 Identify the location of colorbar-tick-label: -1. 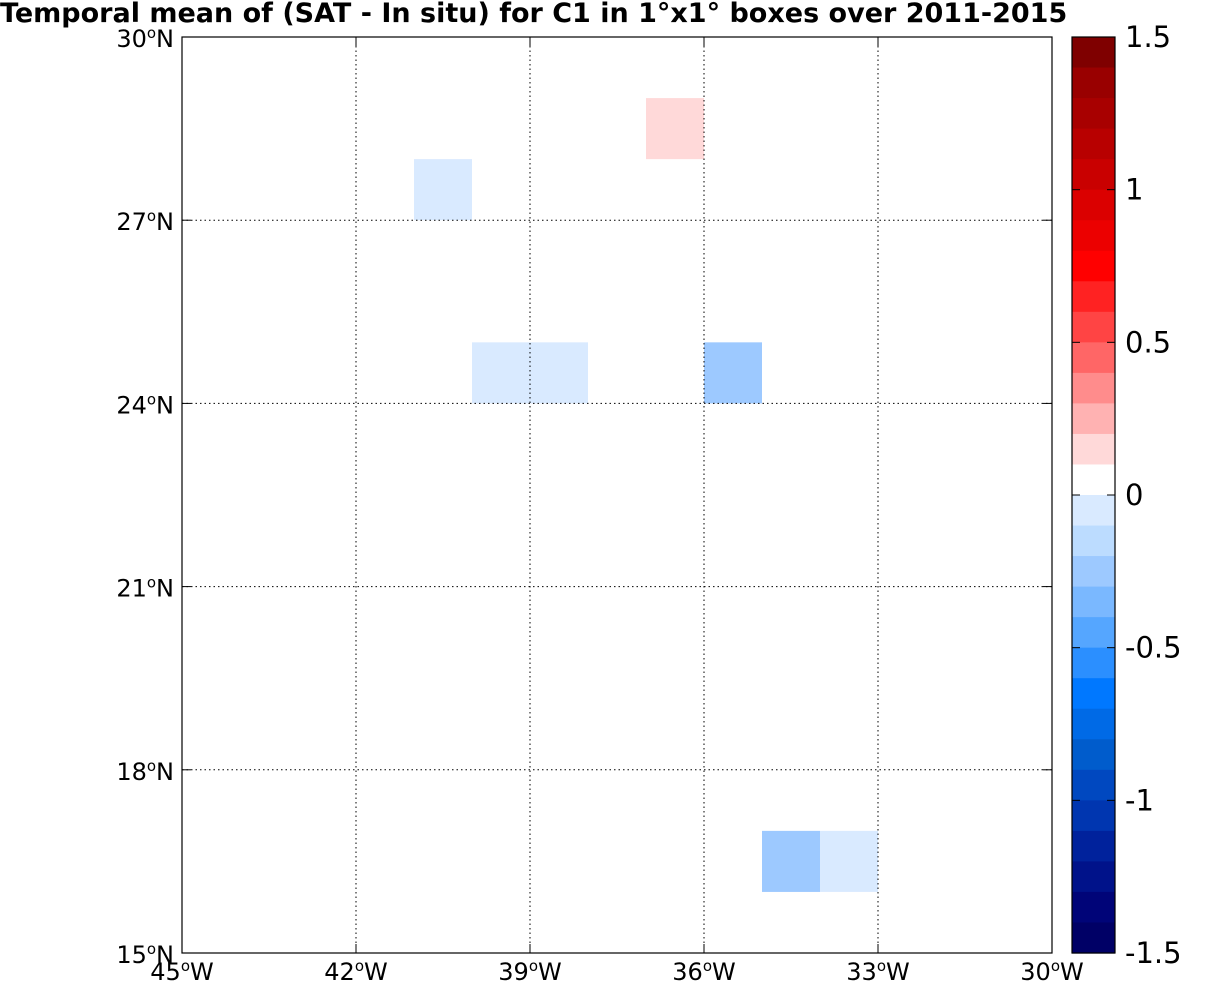
(1139, 800).